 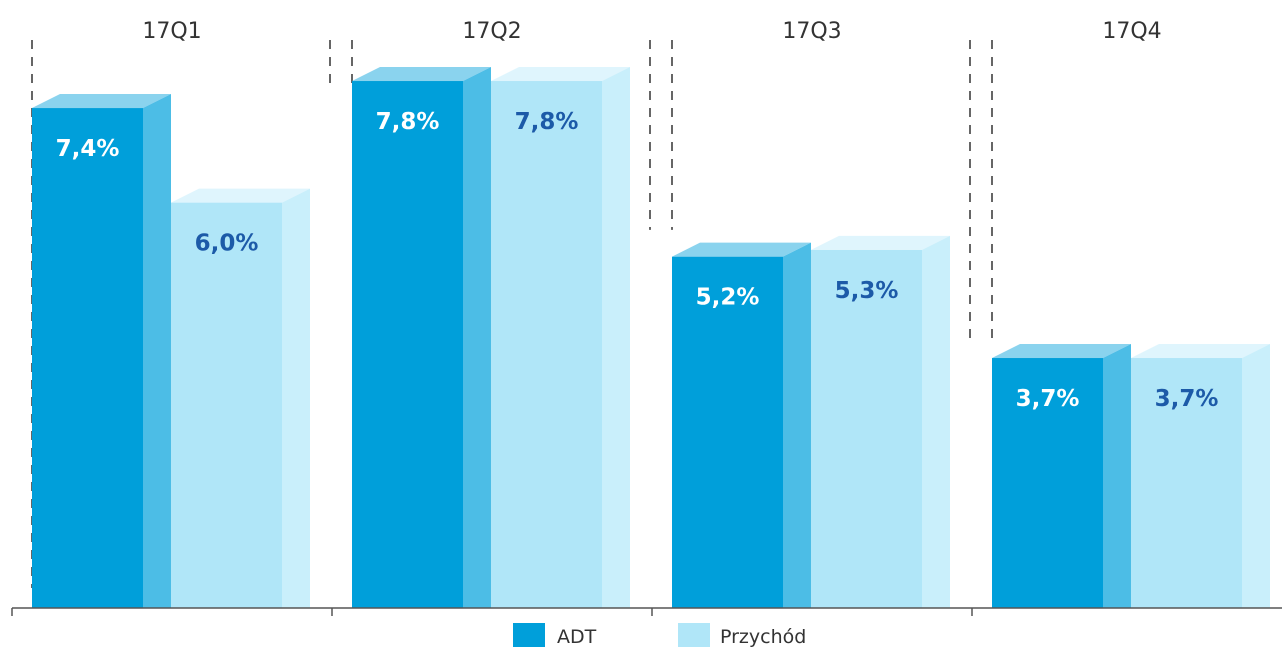 I want to click on bar-top-revenue-17Q4, so click(x=1200, y=351).